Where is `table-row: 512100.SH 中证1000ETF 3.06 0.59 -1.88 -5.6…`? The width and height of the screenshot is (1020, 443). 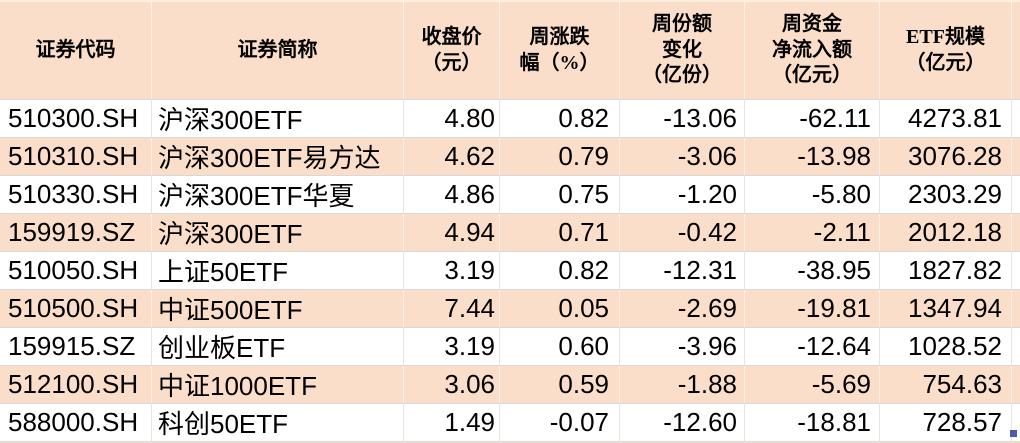
table-row: 512100.SH 中证1000ETF 3.06 0.59 -1.88 -5.6… is located at coordinates (510, 384).